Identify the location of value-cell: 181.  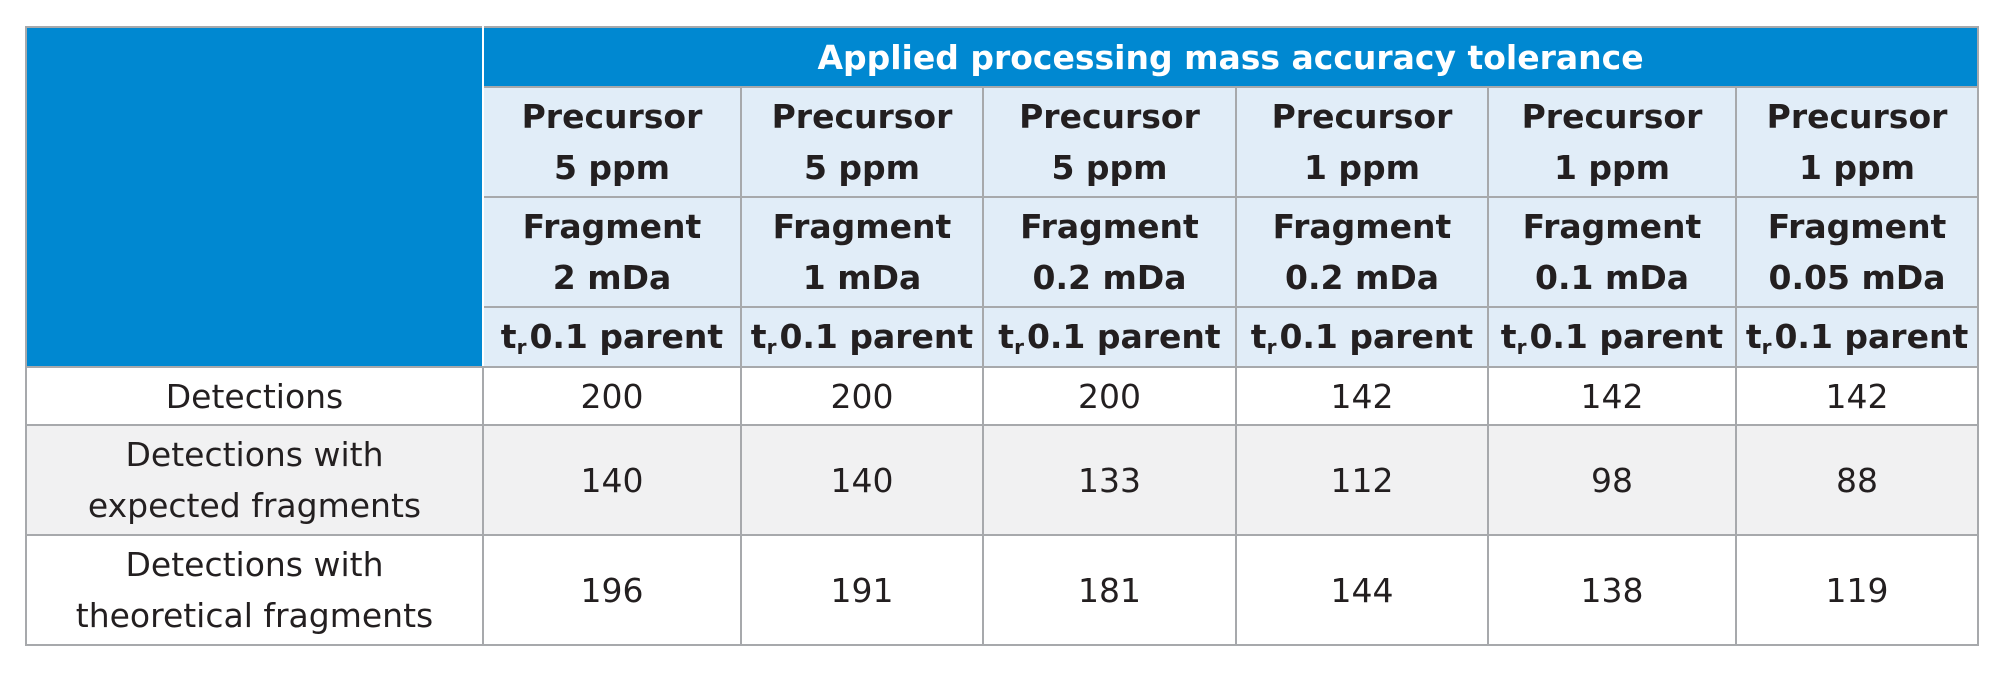
(1109, 590).